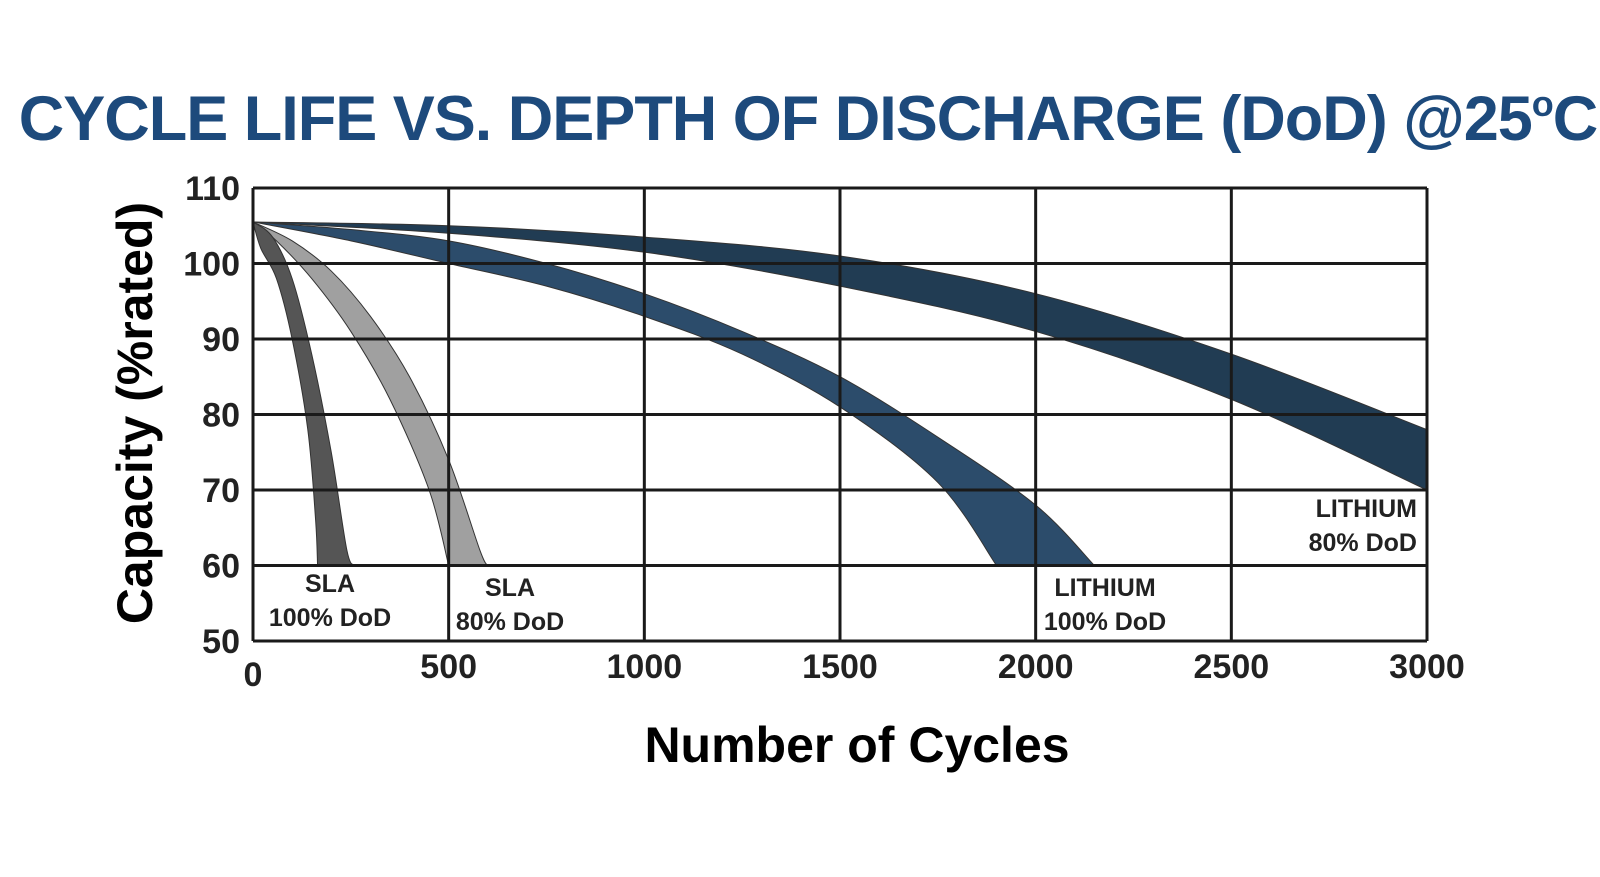 This screenshot has width=1600, height=877. I want to click on y-tick-label: 50, so click(221, 642).